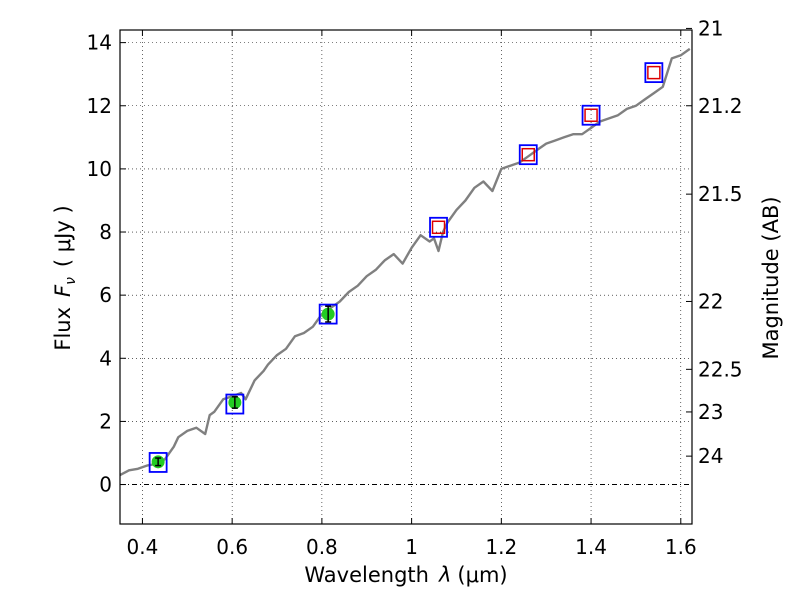  I want to click on y2-tick-label: 24, so click(710, 456).